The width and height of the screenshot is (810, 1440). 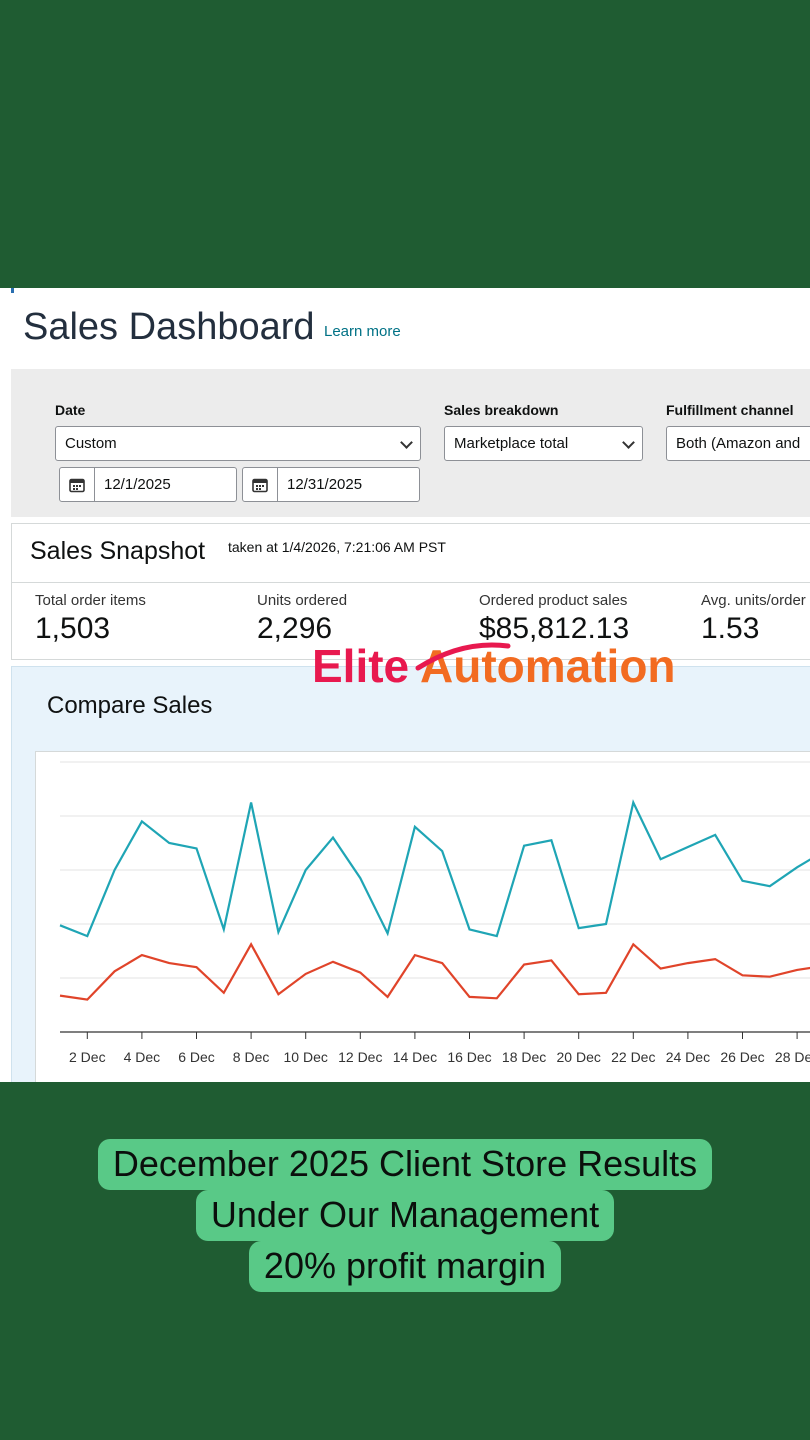 I want to click on date-range-value: Custom, so click(x=91, y=443).